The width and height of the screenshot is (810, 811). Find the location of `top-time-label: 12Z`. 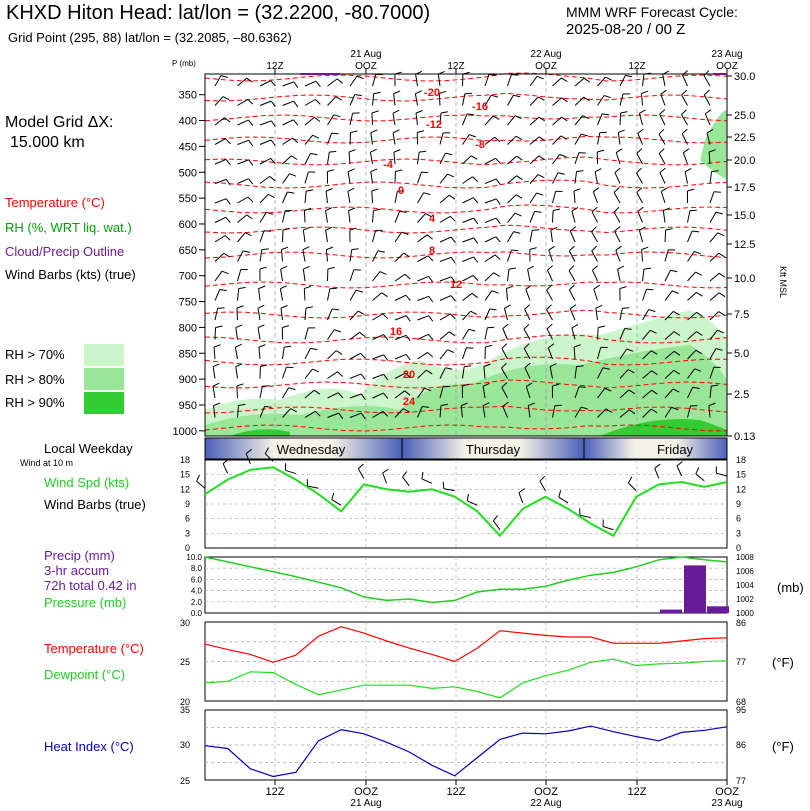

top-time-label: 12Z is located at coordinates (274, 66).